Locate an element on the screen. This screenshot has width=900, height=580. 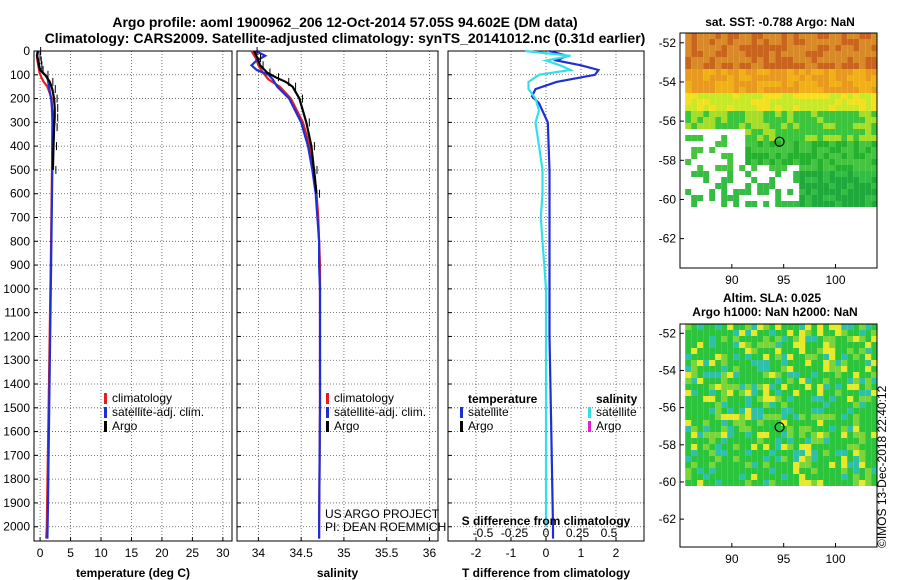
x-tick-label: 36 is located at coordinates (430, 553).